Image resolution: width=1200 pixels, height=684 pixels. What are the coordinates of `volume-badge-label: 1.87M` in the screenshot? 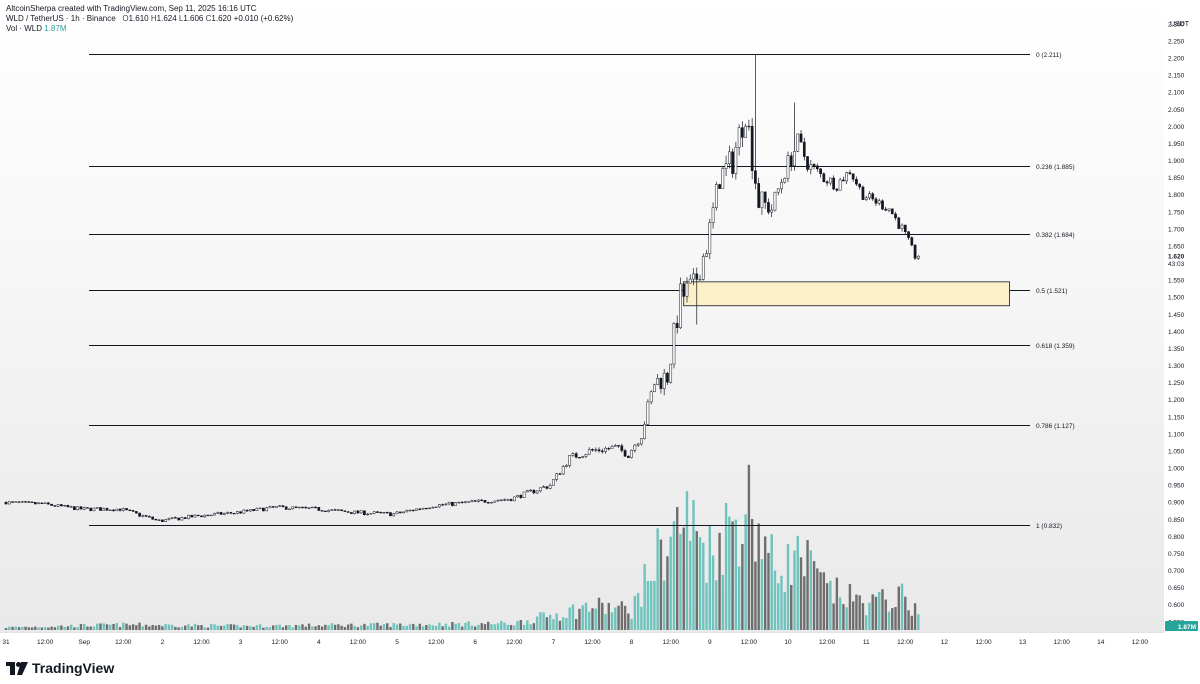 It's located at (1187, 627).